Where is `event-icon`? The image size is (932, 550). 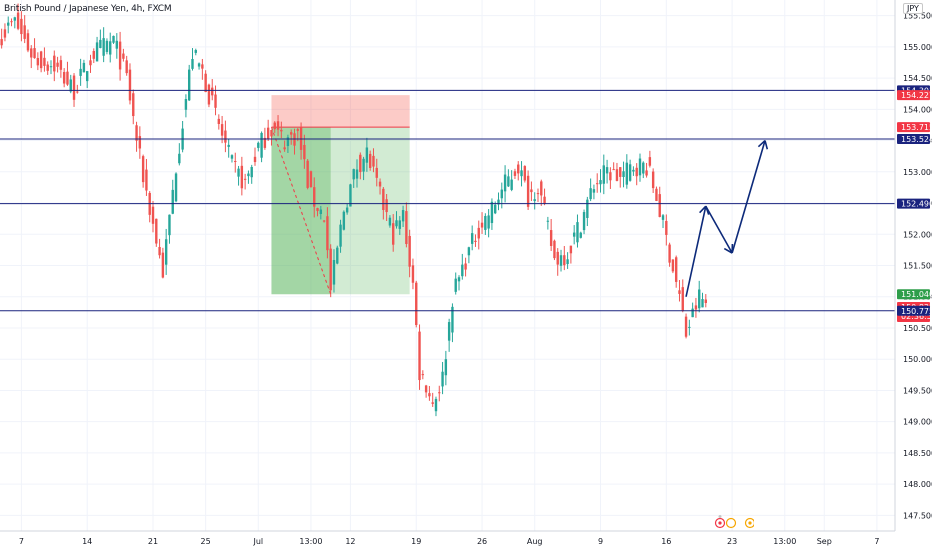 event-icon is located at coordinates (731, 523).